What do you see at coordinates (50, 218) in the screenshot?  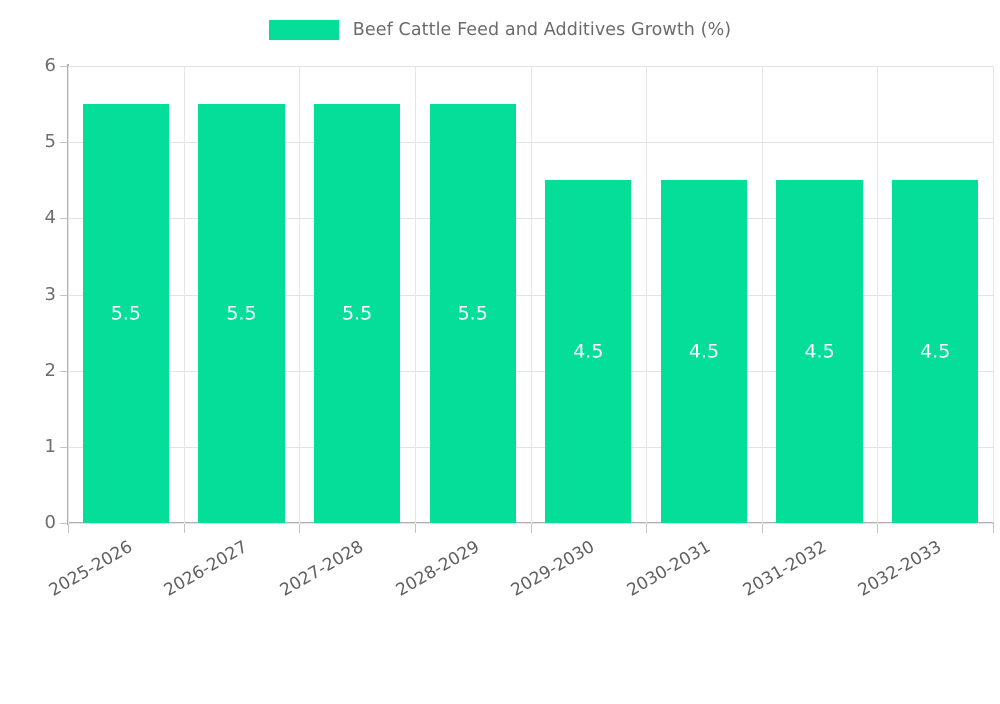 I see `y-axis-tick-label: 4` at bounding box center [50, 218].